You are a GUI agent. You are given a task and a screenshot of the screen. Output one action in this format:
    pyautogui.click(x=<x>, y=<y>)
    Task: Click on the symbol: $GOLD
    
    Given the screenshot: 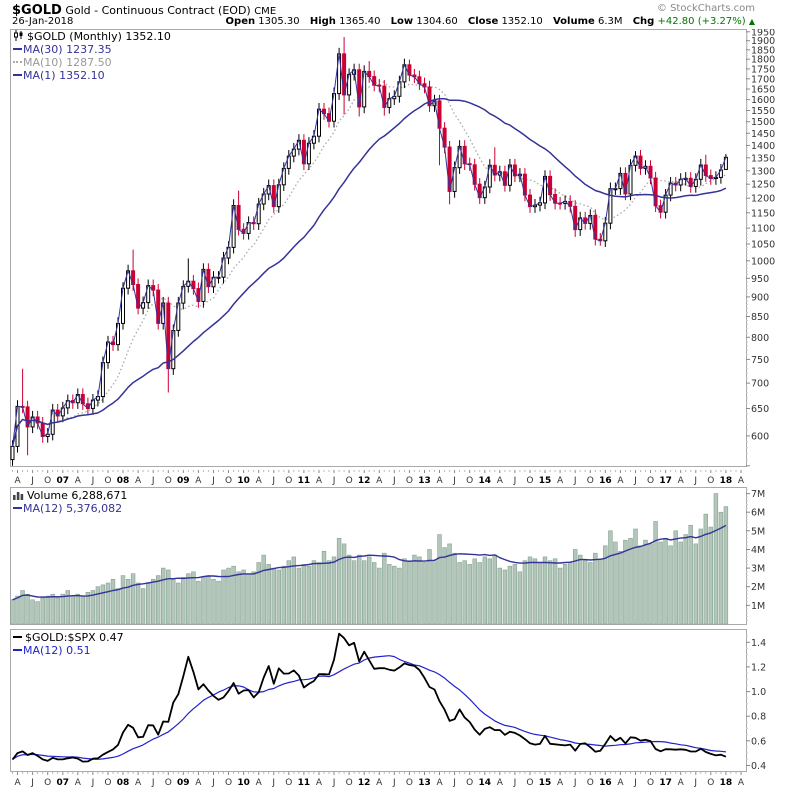 What is the action you would take?
    pyautogui.click(x=37, y=10)
    